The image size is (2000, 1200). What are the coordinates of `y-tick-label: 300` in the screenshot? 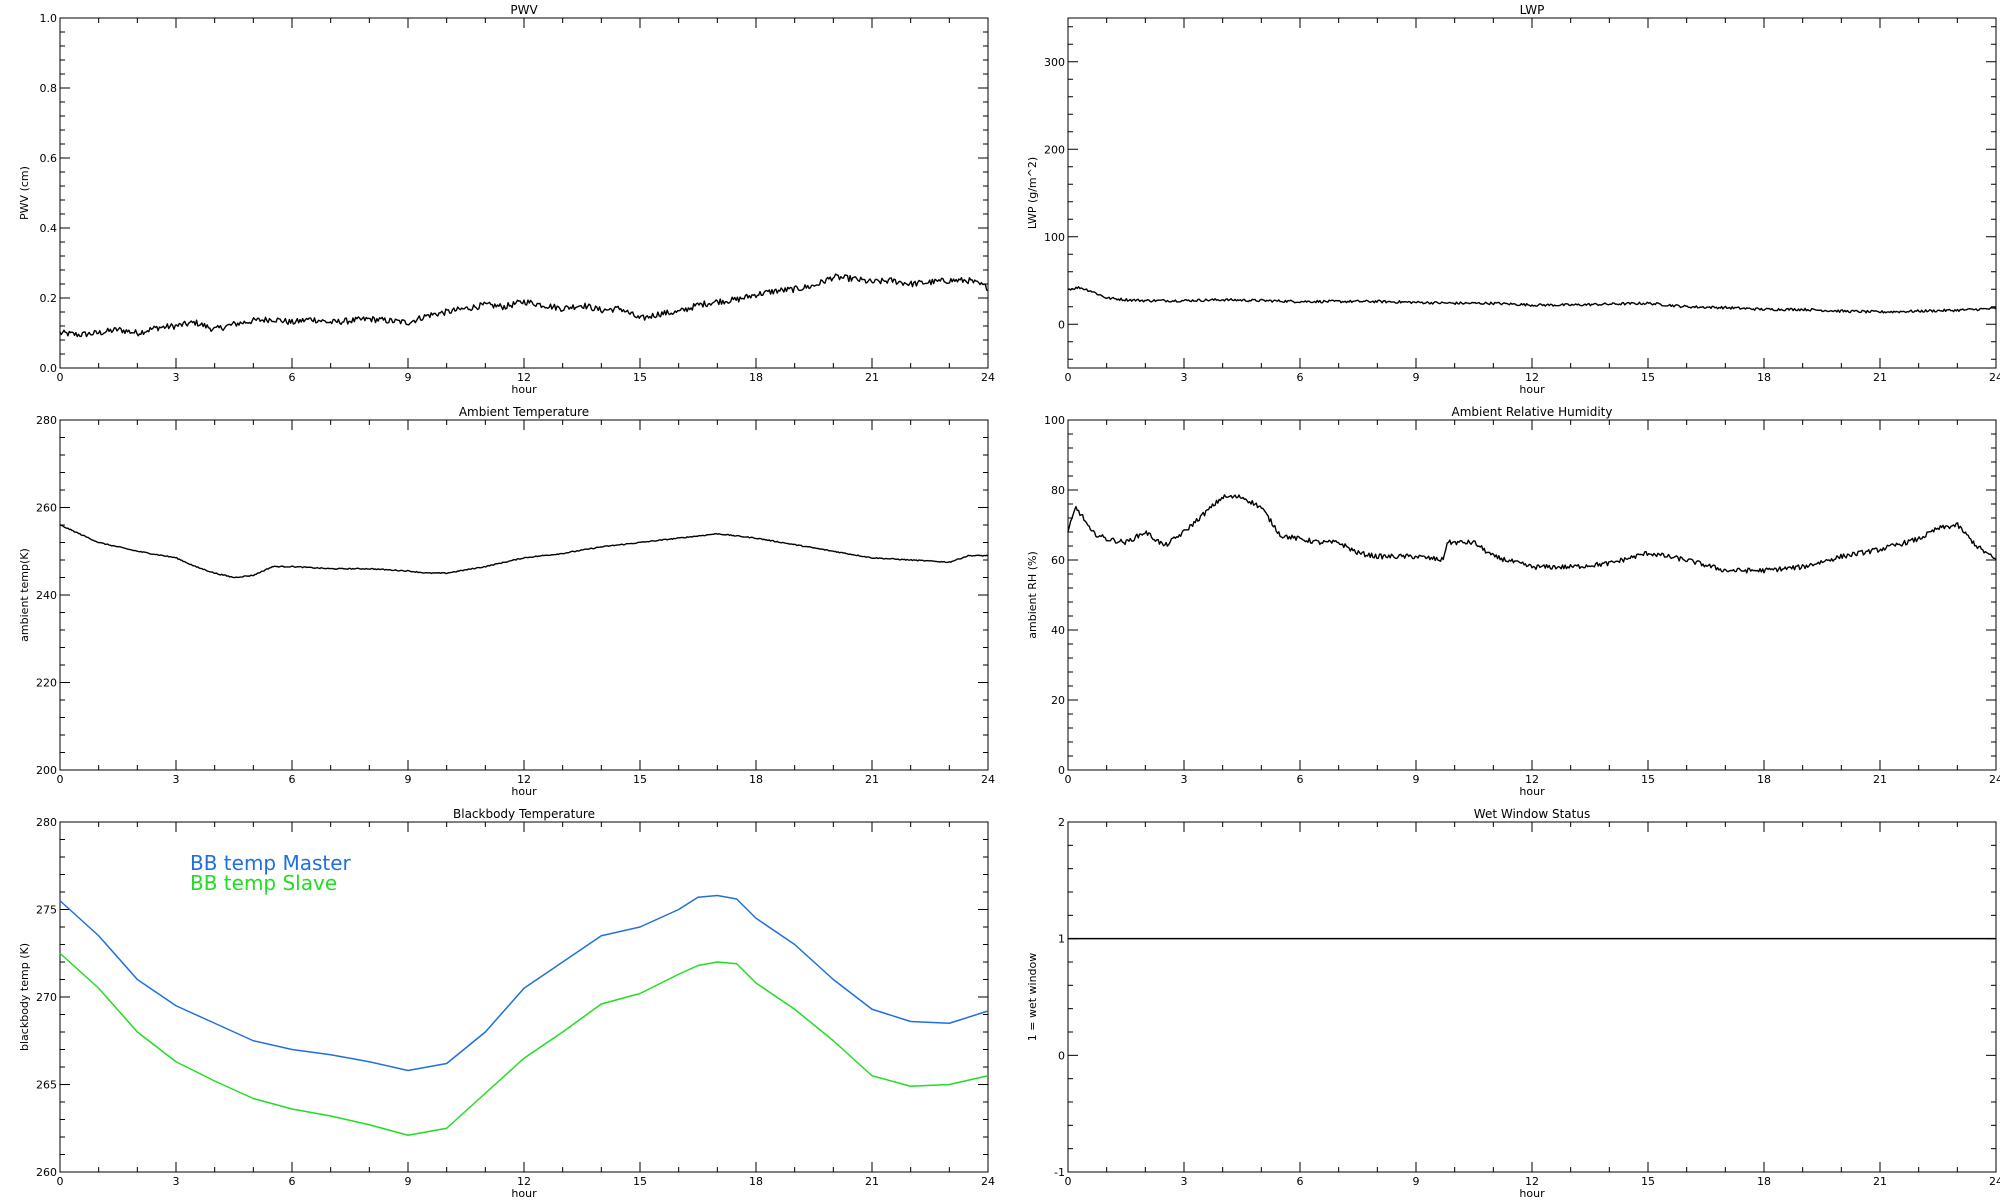 It's located at (1054, 62).